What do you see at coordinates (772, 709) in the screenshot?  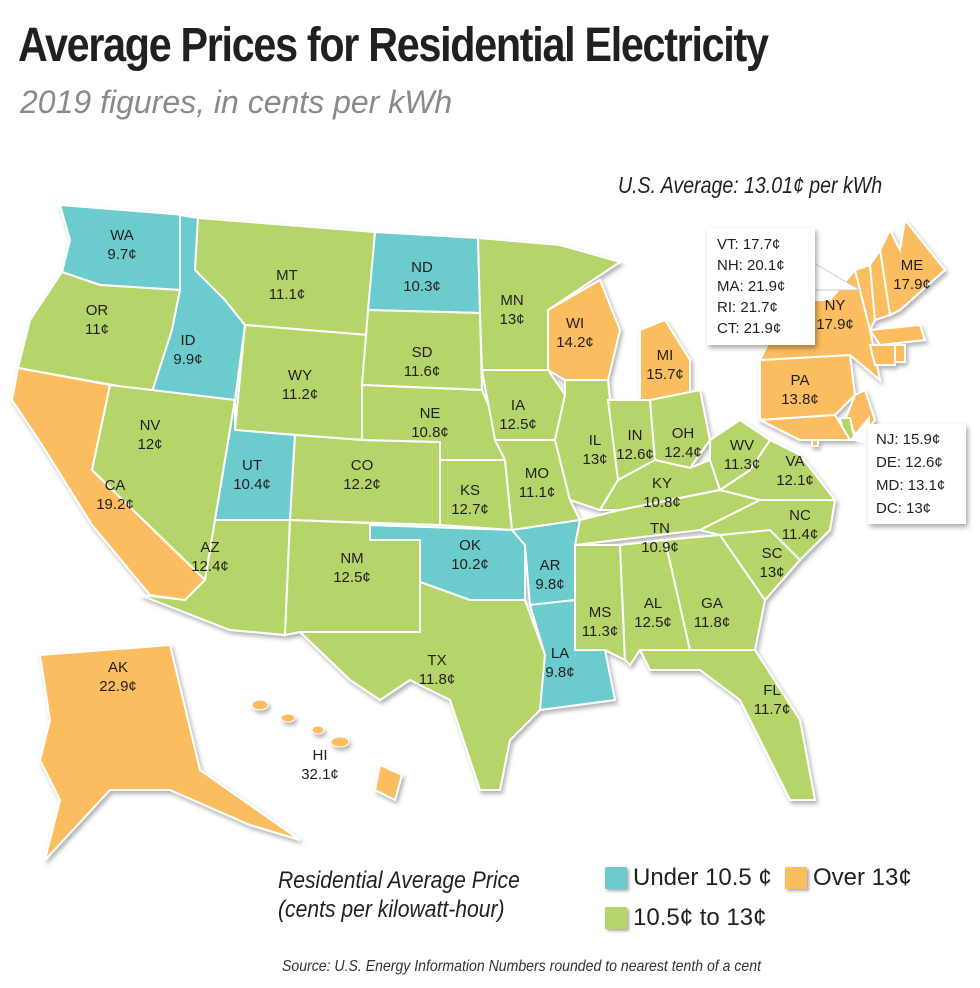 I see `state-label-price: 11.7¢` at bounding box center [772, 709].